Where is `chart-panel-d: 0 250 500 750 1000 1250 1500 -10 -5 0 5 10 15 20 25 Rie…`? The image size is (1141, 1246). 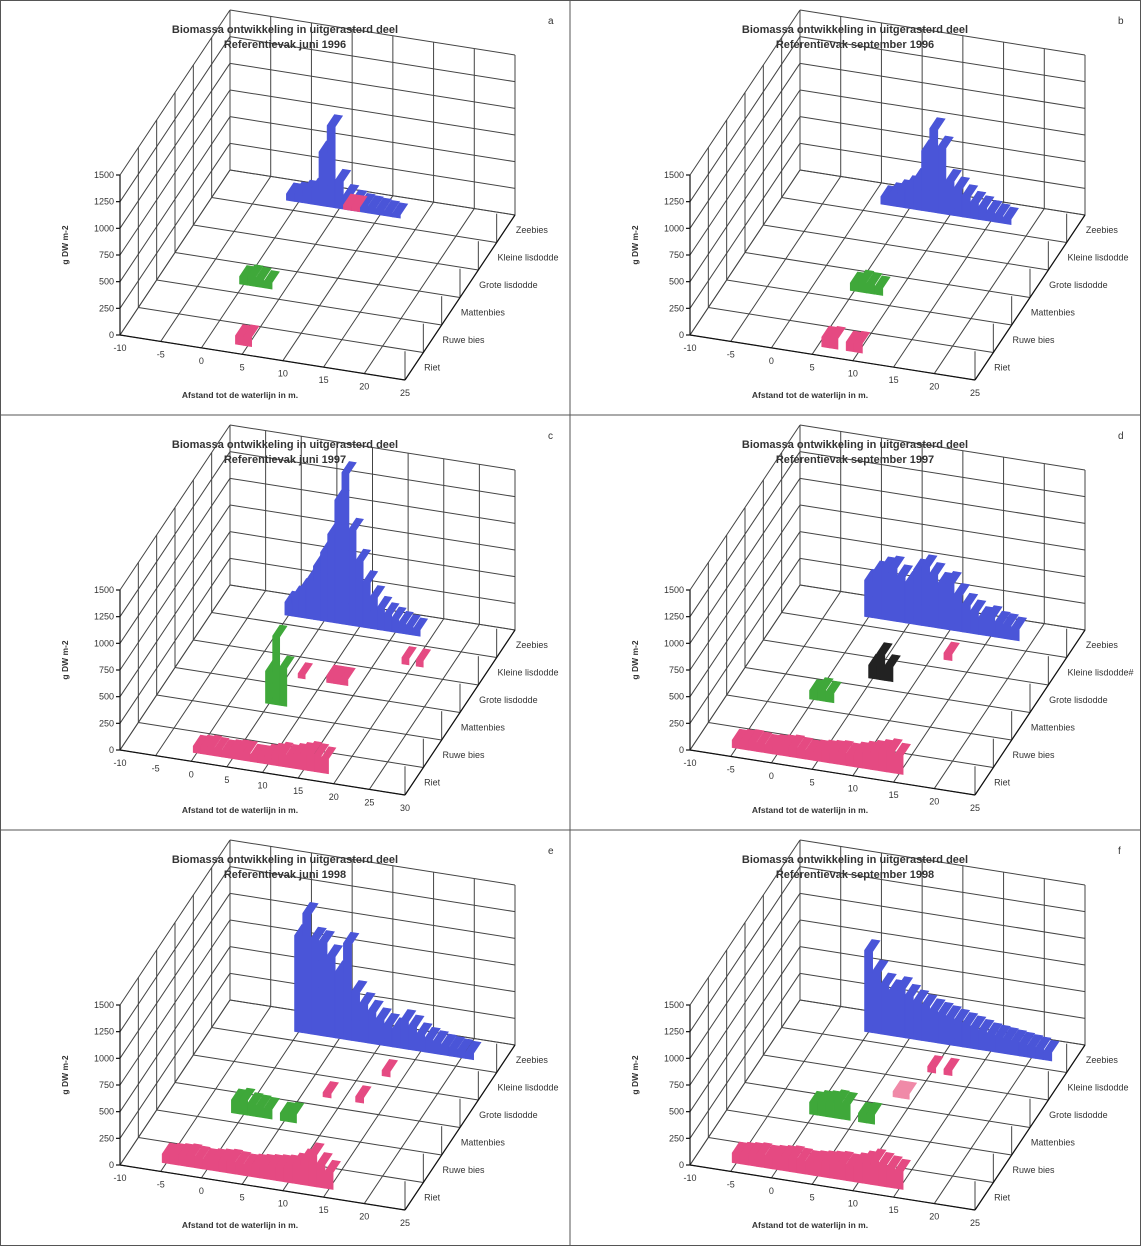 chart-panel-d: 0 250 500 750 1000 1250 1500 -10 -5 0 5 10 15 20 25 Rie… is located at coordinates (882, 619).